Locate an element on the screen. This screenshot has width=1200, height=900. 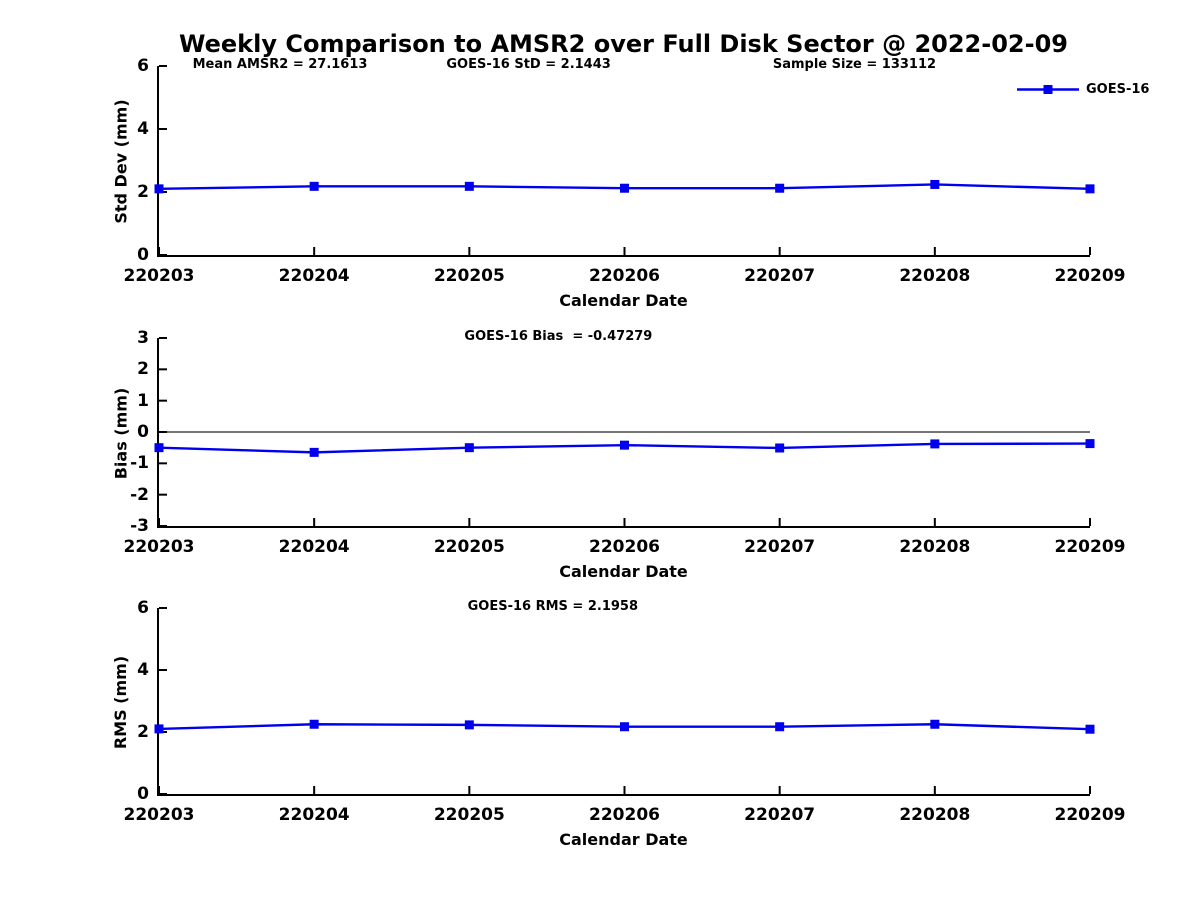
y-axis-title: Std Dev (mm) is located at coordinates (121, 161).